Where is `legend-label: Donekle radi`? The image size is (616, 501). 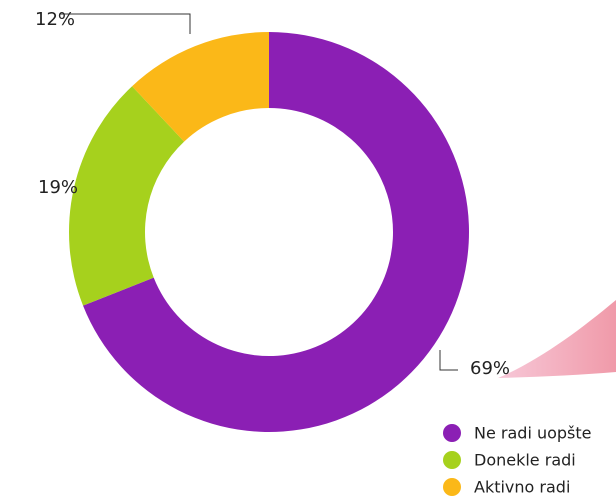 legend-label: Donekle radi is located at coordinates (525, 460).